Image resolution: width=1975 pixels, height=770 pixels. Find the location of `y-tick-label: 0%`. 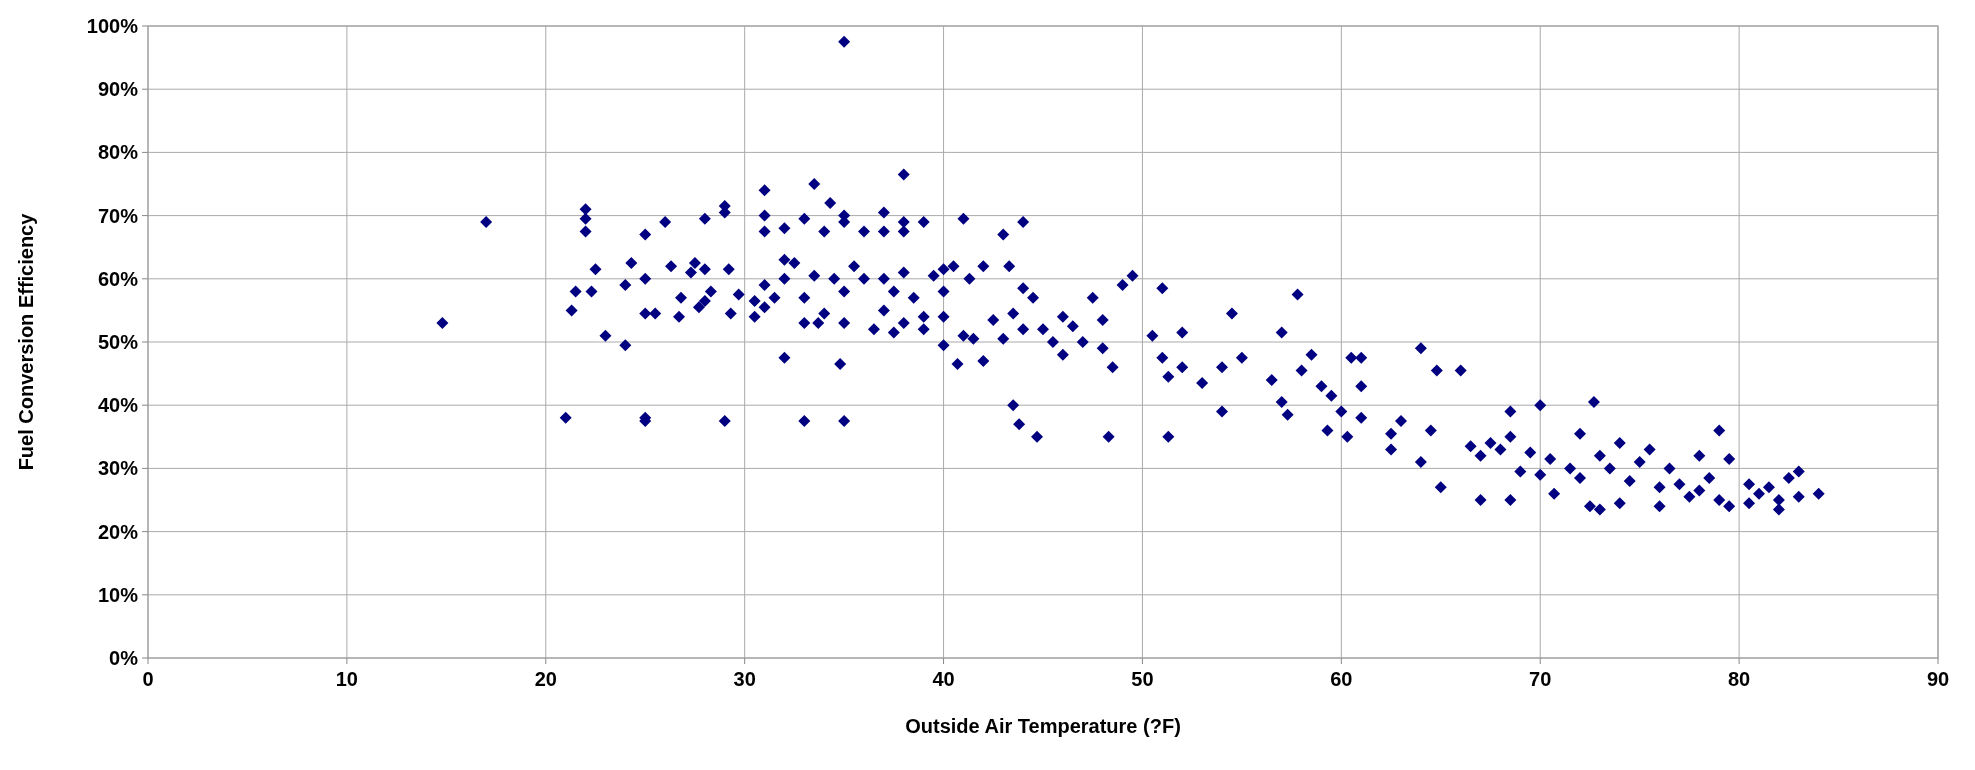

y-tick-label: 0% is located at coordinates (124, 658).